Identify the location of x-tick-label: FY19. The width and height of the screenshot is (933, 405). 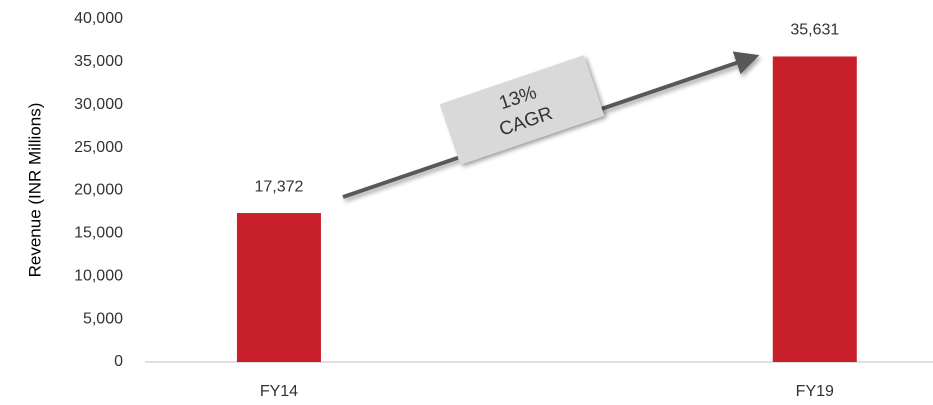
(815, 391).